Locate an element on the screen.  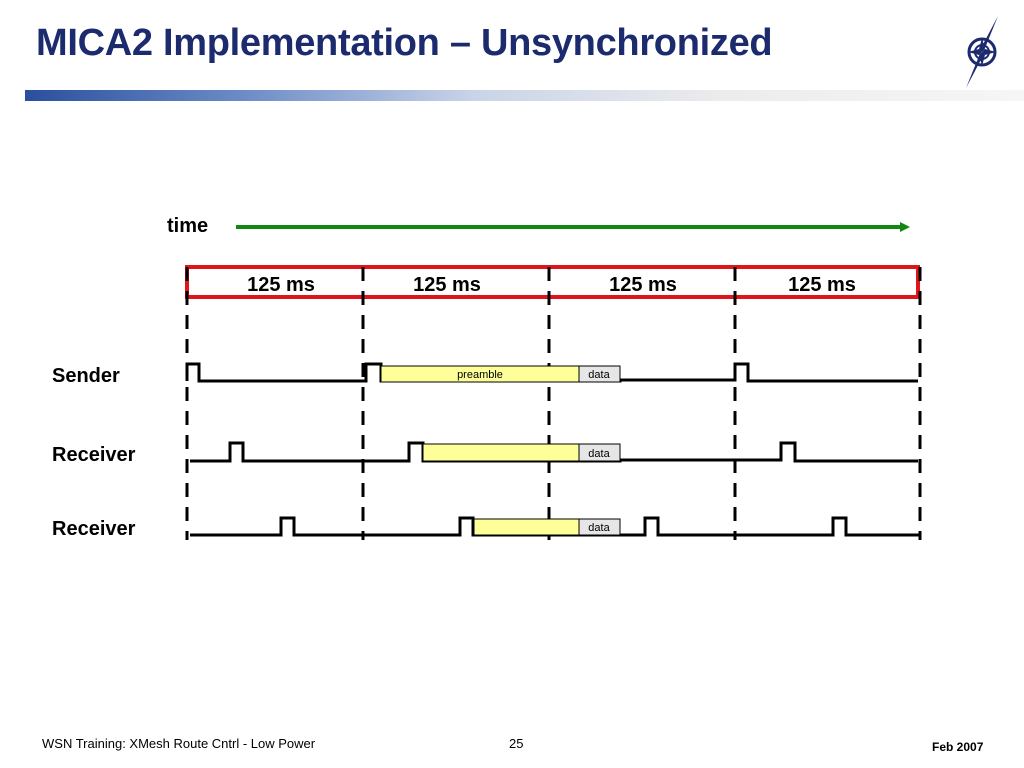
sender-data-label: data is located at coordinates (599, 375).